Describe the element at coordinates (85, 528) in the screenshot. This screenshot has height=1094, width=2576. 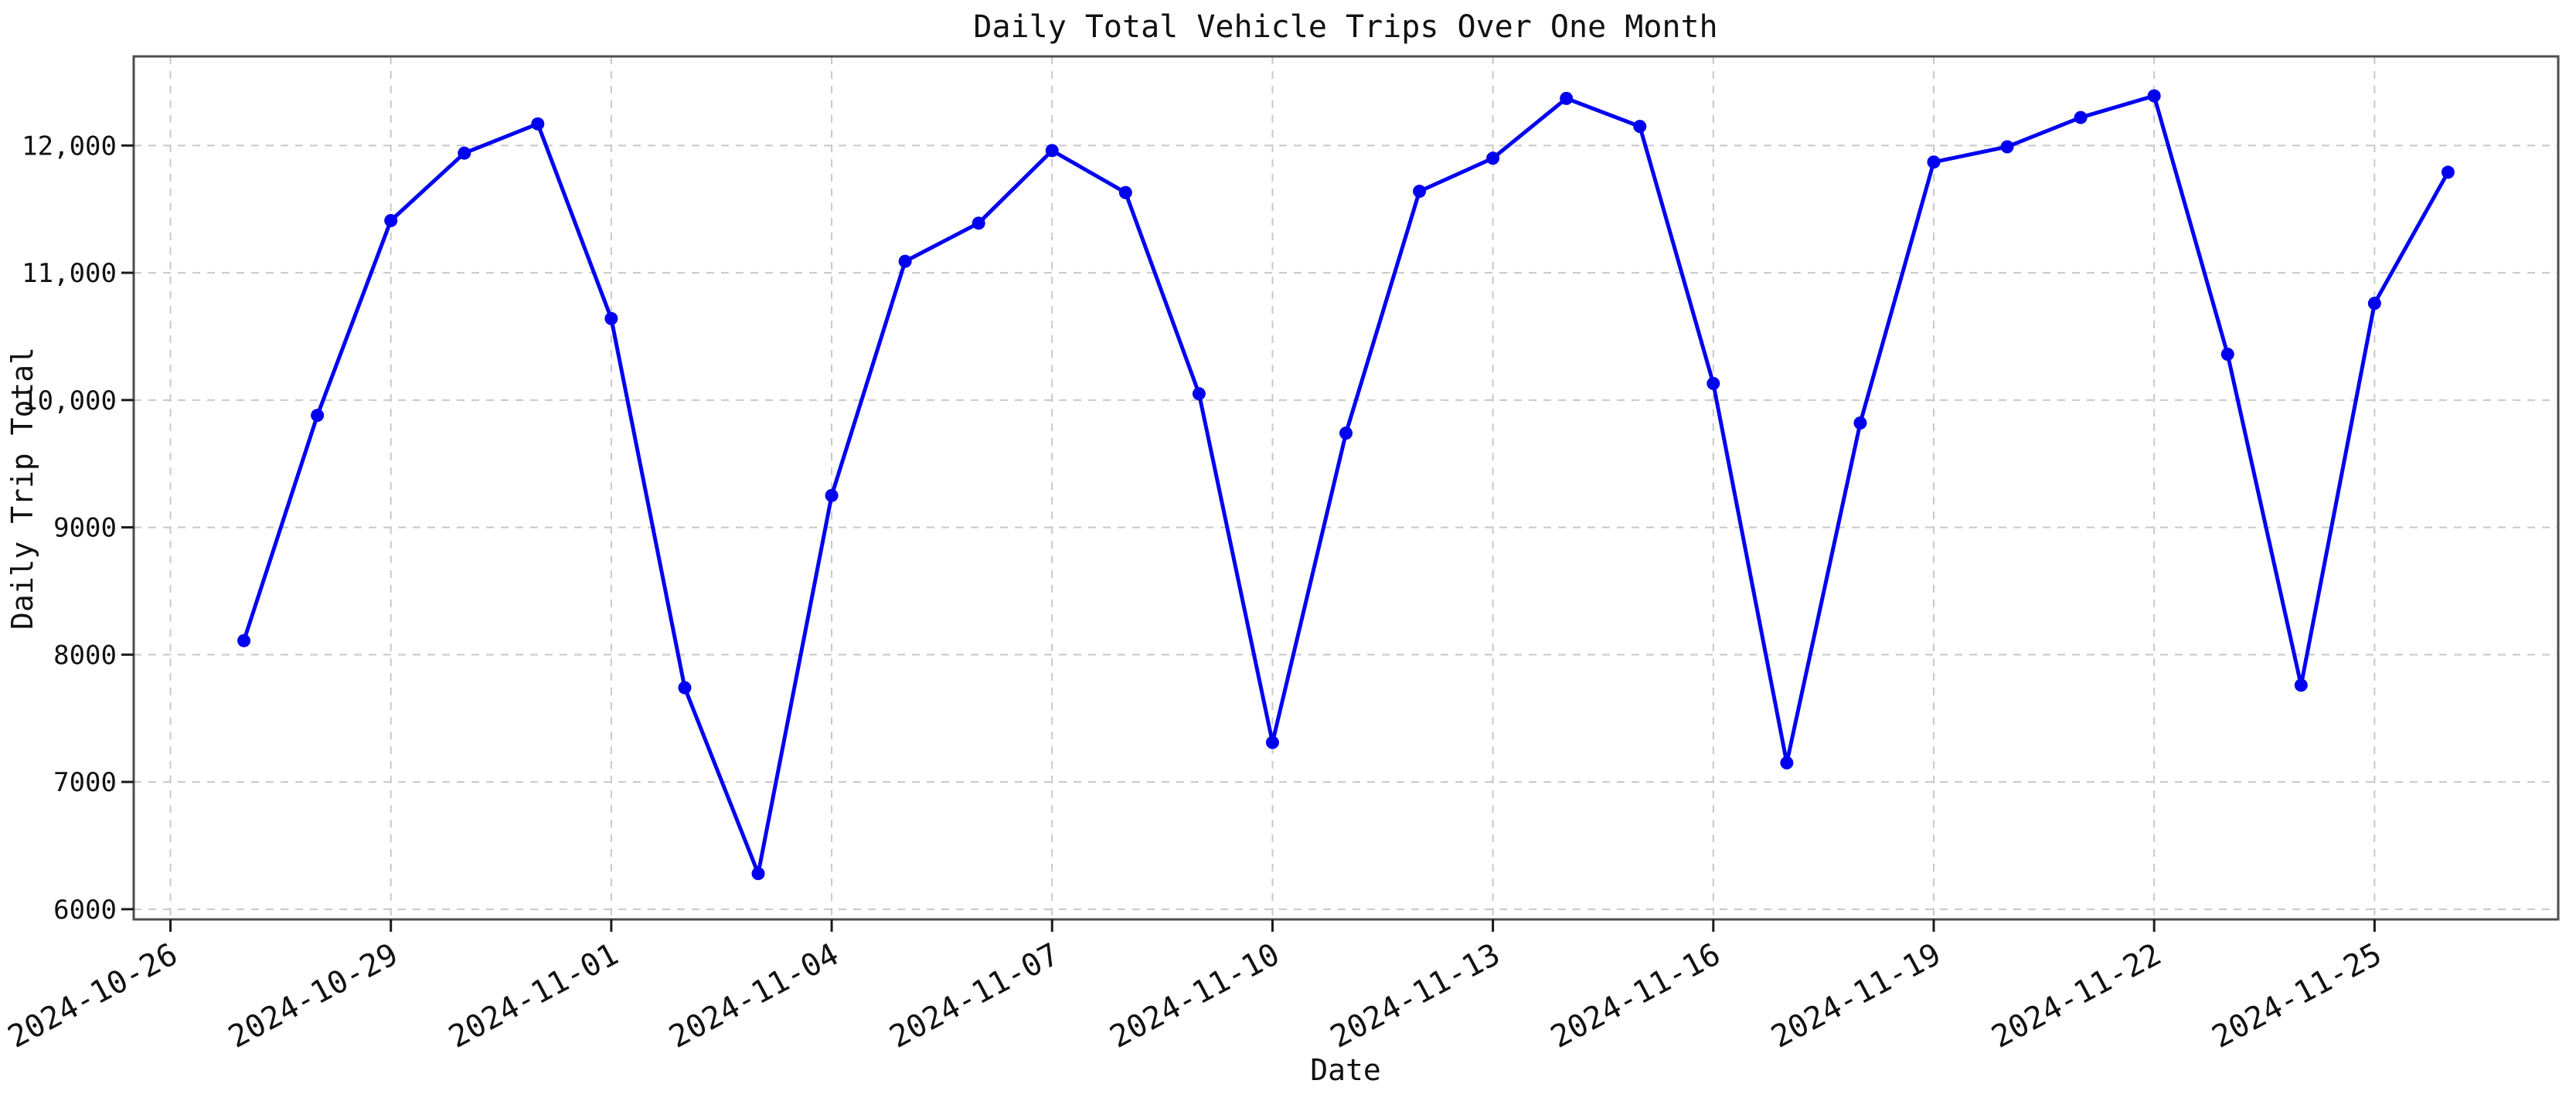
I see `y-tick-label: 9000` at that location.